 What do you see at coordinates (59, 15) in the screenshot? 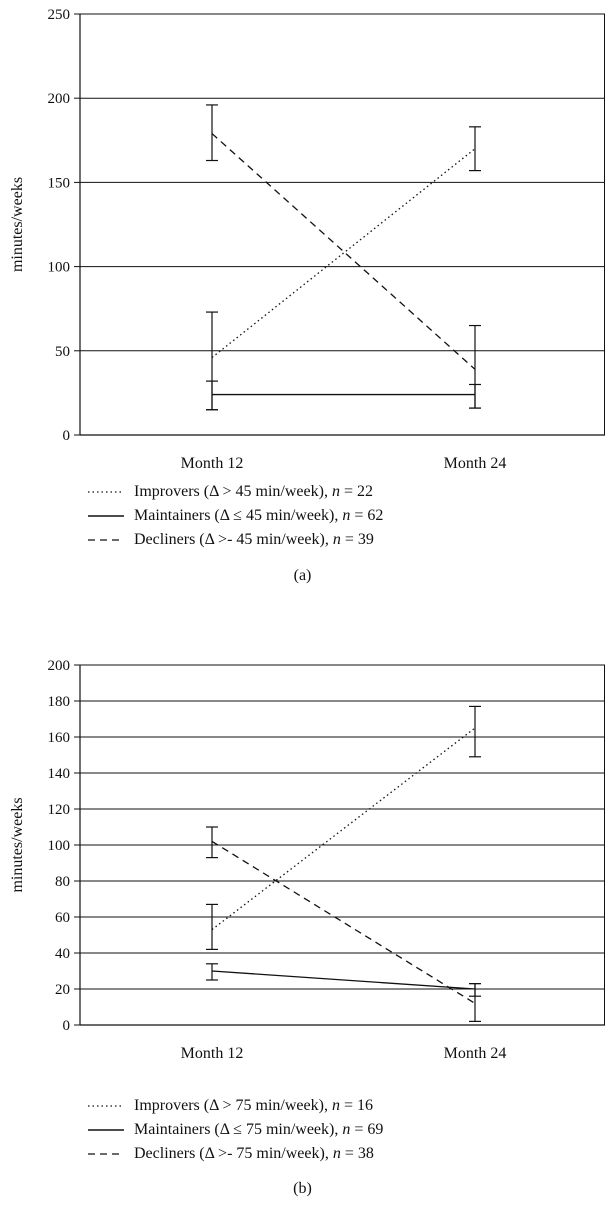
I see `y-tick-label: 250` at bounding box center [59, 15].